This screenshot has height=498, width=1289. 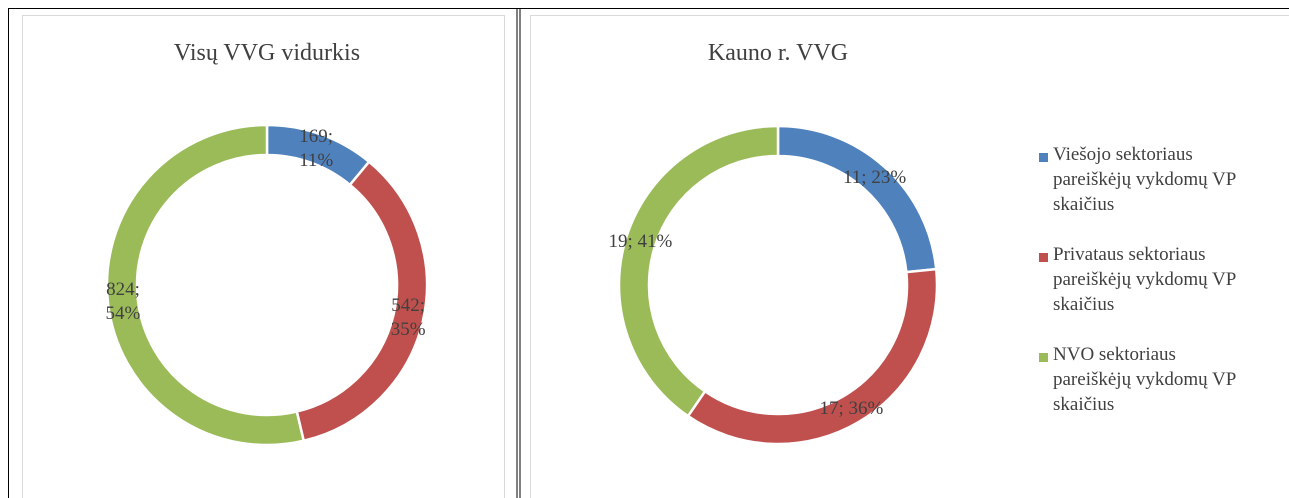 I want to click on data-label-box: 542; 35%, so click(x=408, y=318).